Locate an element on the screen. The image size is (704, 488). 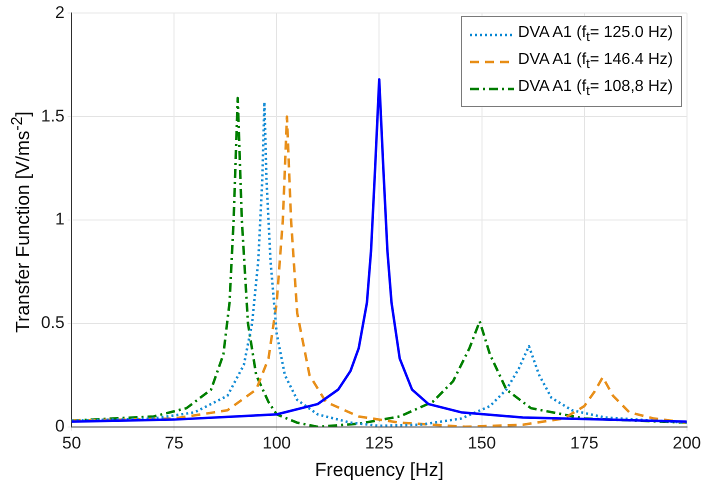
y-tick-label: 0 is located at coordinates (60, 426).